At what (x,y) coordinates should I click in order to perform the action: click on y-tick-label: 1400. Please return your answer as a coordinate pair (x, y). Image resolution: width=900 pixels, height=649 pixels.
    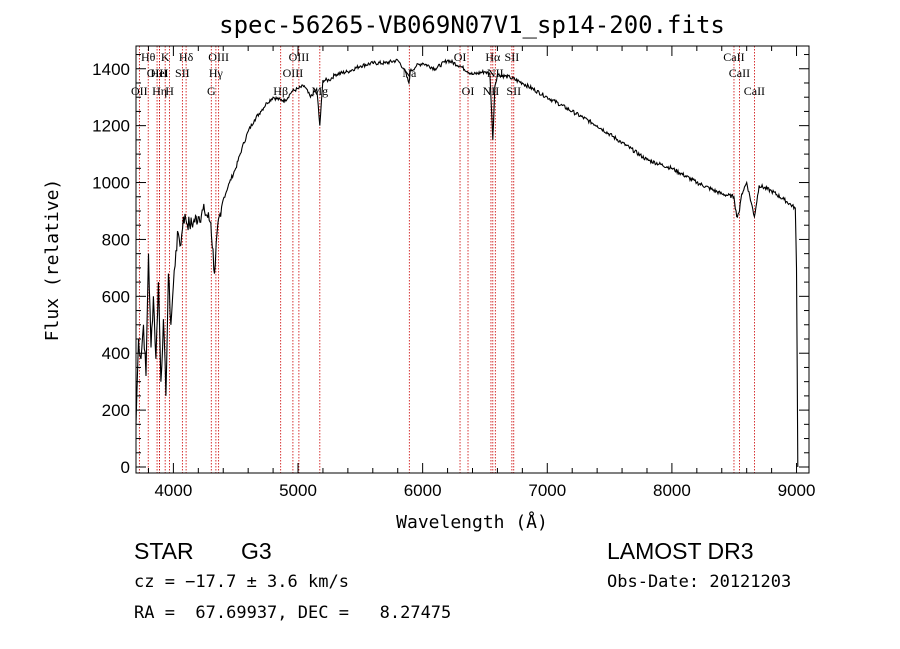
    Looking at the image, I should click on (111, 69).